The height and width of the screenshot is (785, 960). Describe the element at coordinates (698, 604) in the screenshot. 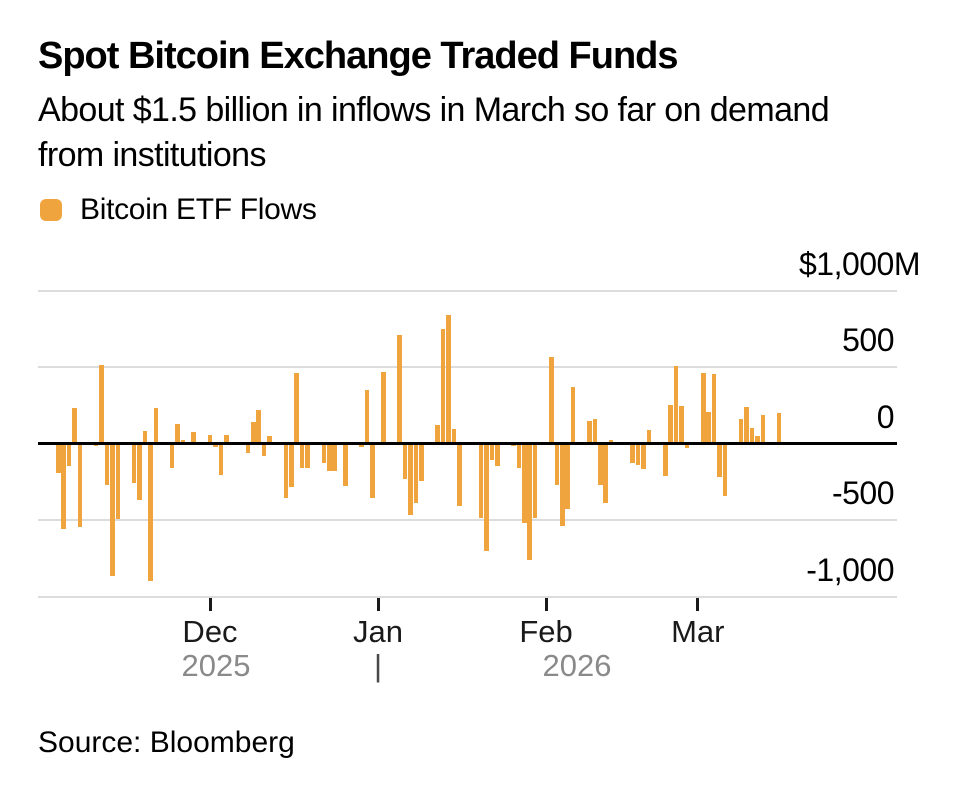

I see `x-tick-mar` at that location.